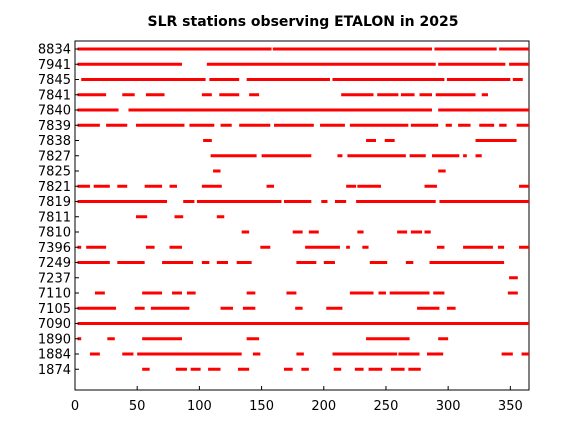  I want to click on x-tick-label-300: 300, so click(448, 406).